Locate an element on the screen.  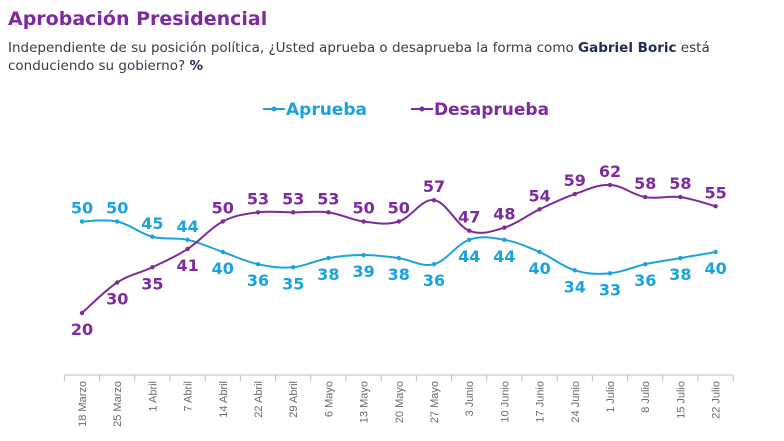
x-tick-label: 29 Abril is located at coordinates (294, 399).